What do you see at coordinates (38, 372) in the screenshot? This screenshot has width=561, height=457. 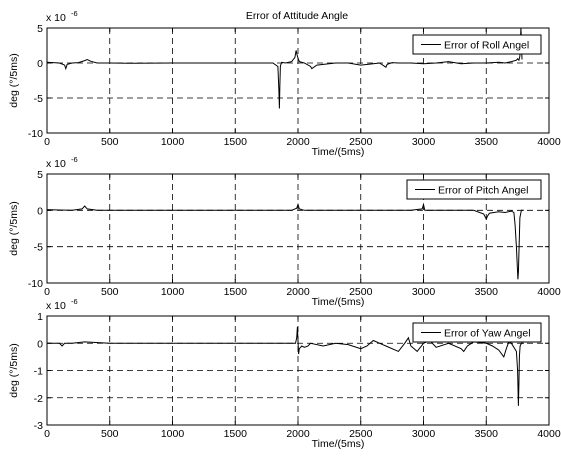 I see `y-tick-label: -1` at bounding box center [38, 372].